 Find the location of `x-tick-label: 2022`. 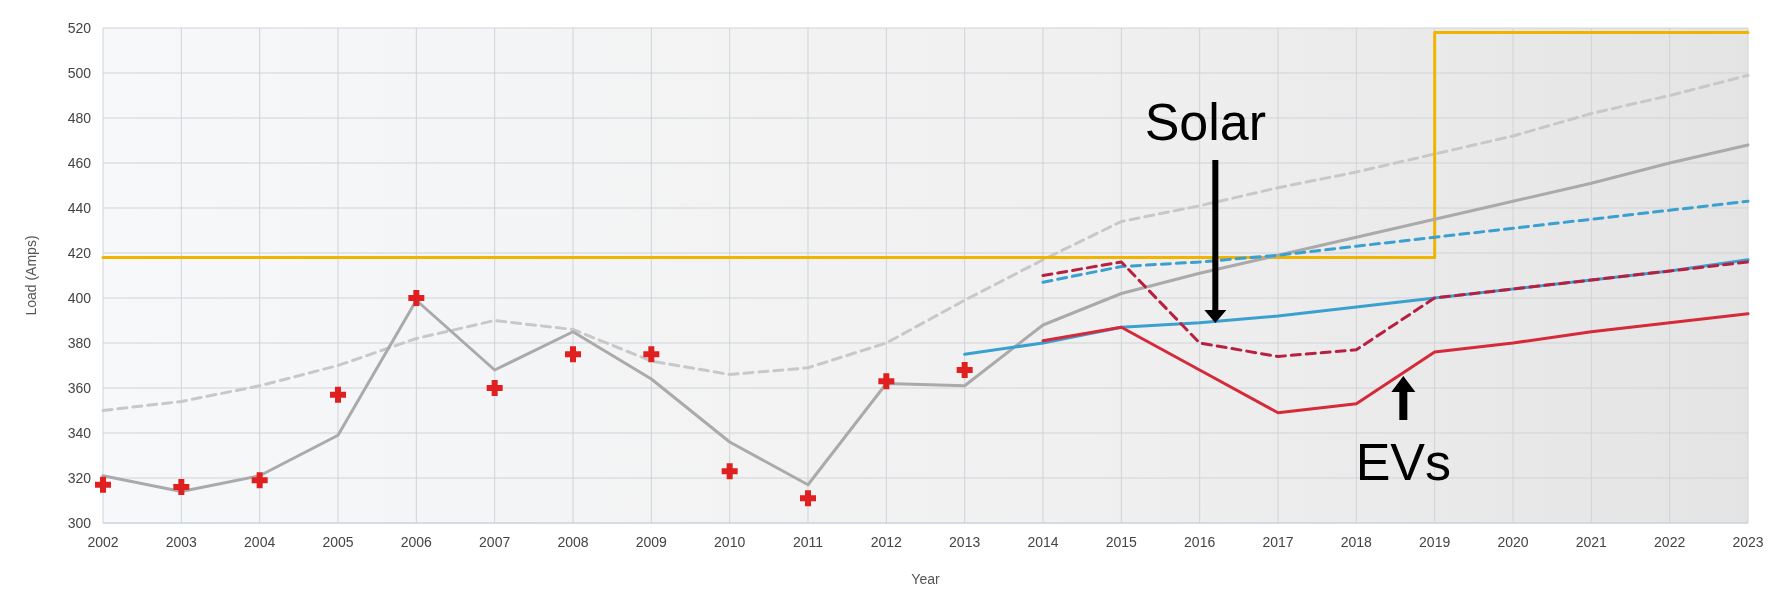

x-tick-label: 2022 is located at coordinates (1670, 542).